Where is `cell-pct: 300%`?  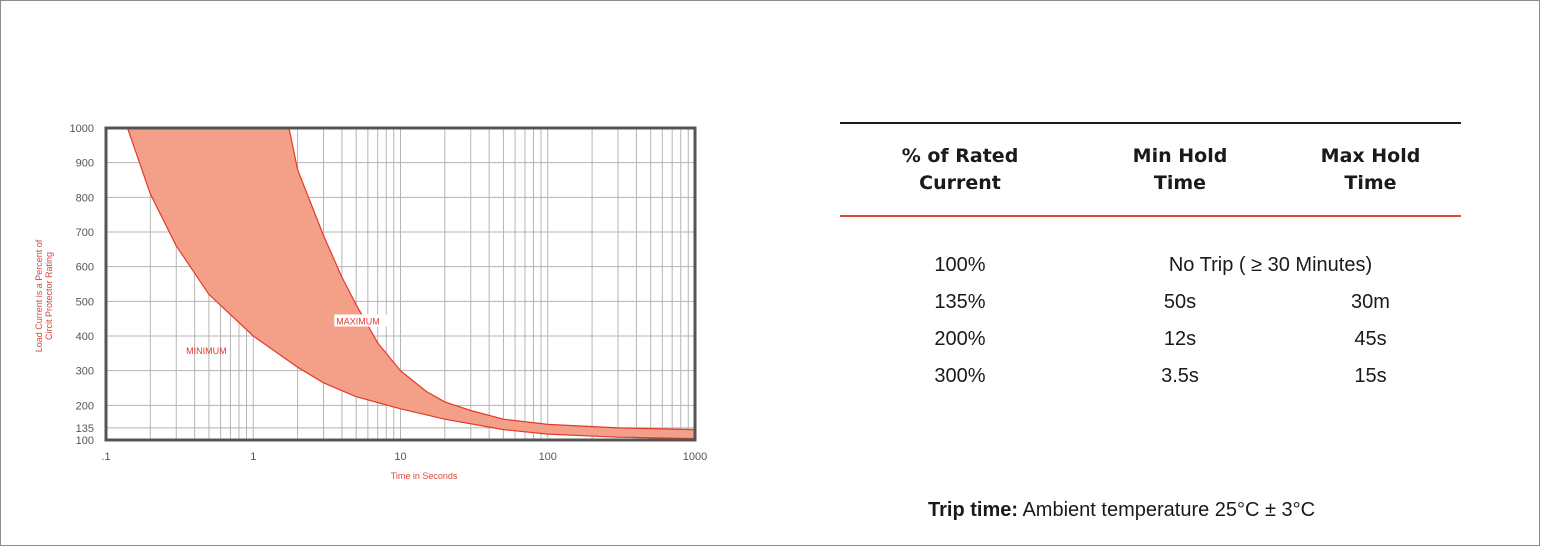 cell-pct: 300% is located at coordinates (960, 376).